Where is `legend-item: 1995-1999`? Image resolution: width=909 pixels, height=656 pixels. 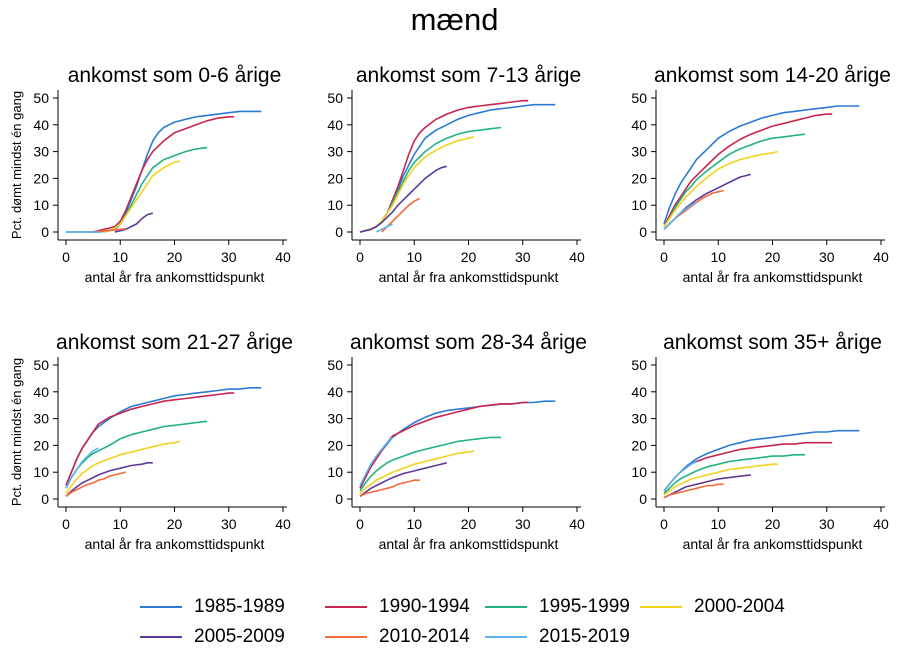 legend-item: 1995-1999 is located at coordinates (557, 607).